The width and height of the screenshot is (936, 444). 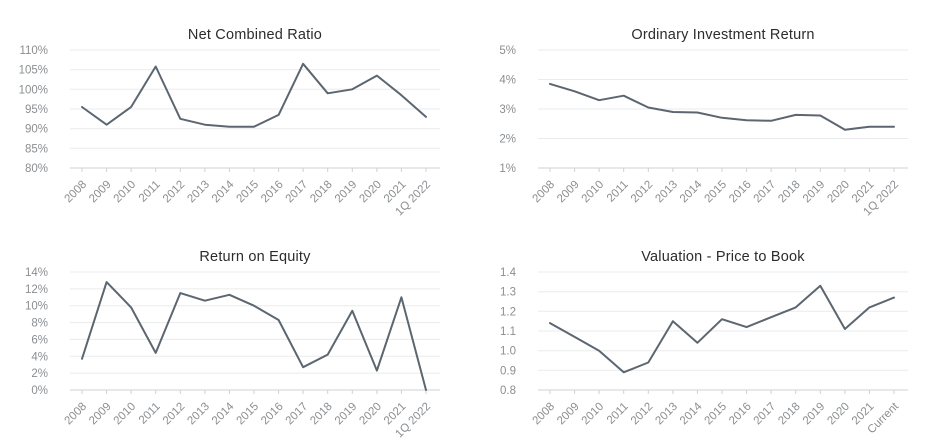 What do you see at coordinates (36, 110) in the screenshot?
I see `svg-text: 95%` at bounding box center [36, 110].